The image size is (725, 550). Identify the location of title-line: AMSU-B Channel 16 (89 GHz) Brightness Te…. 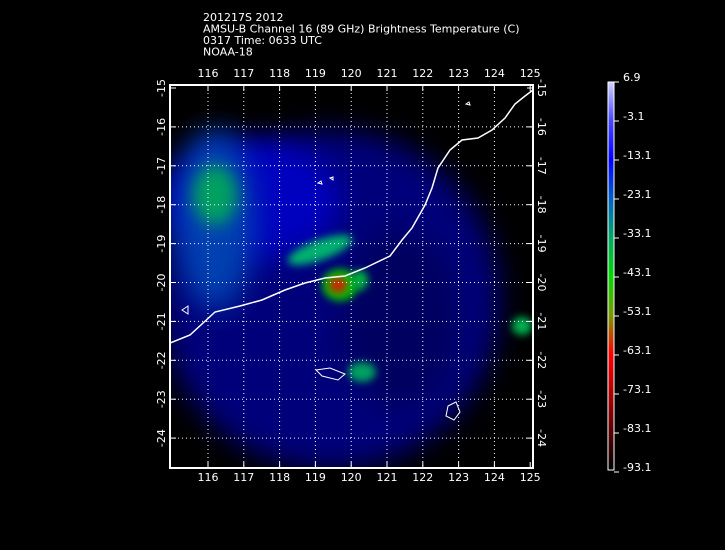
(361, 29).